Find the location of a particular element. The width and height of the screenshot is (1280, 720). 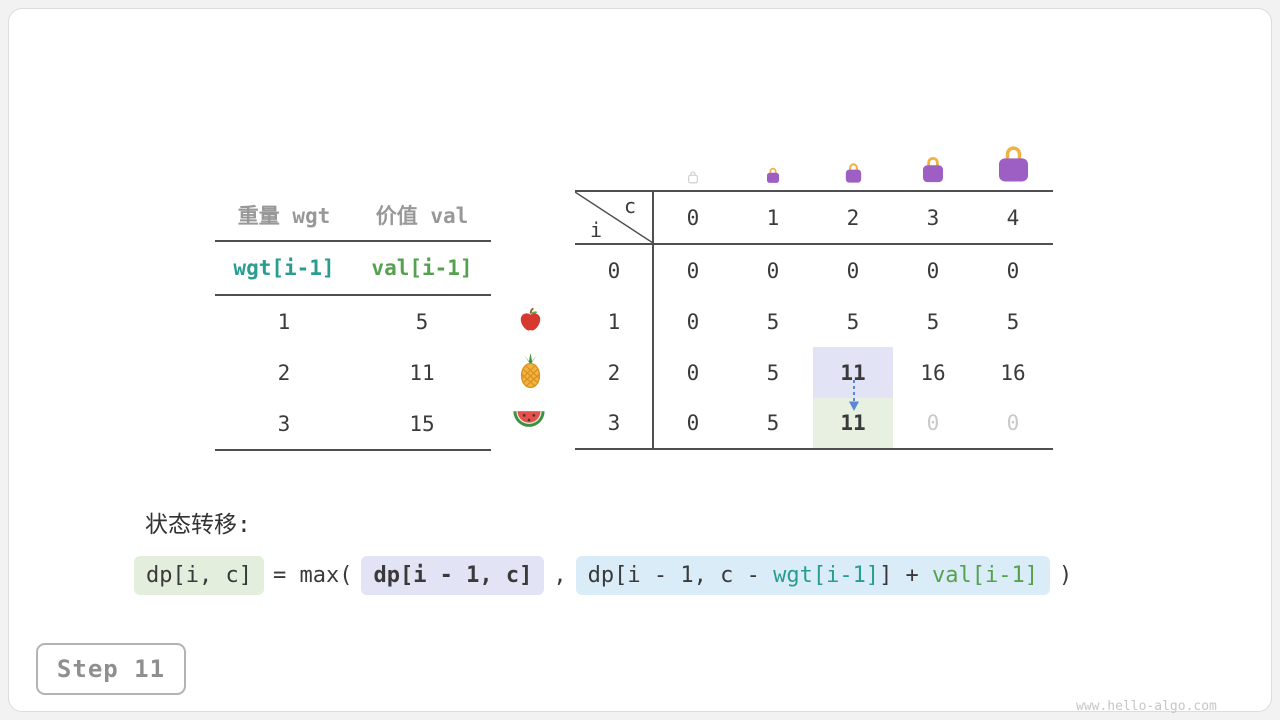

item-val-cell: 11 is located at coordinates (422, 372).